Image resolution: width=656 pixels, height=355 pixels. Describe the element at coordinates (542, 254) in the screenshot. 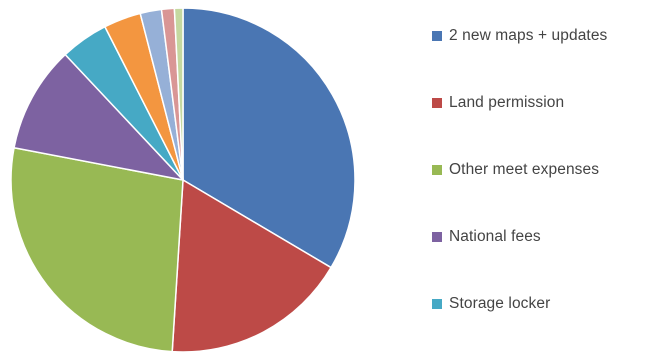

I see `legend-item-national-fees: National fees` at that location.